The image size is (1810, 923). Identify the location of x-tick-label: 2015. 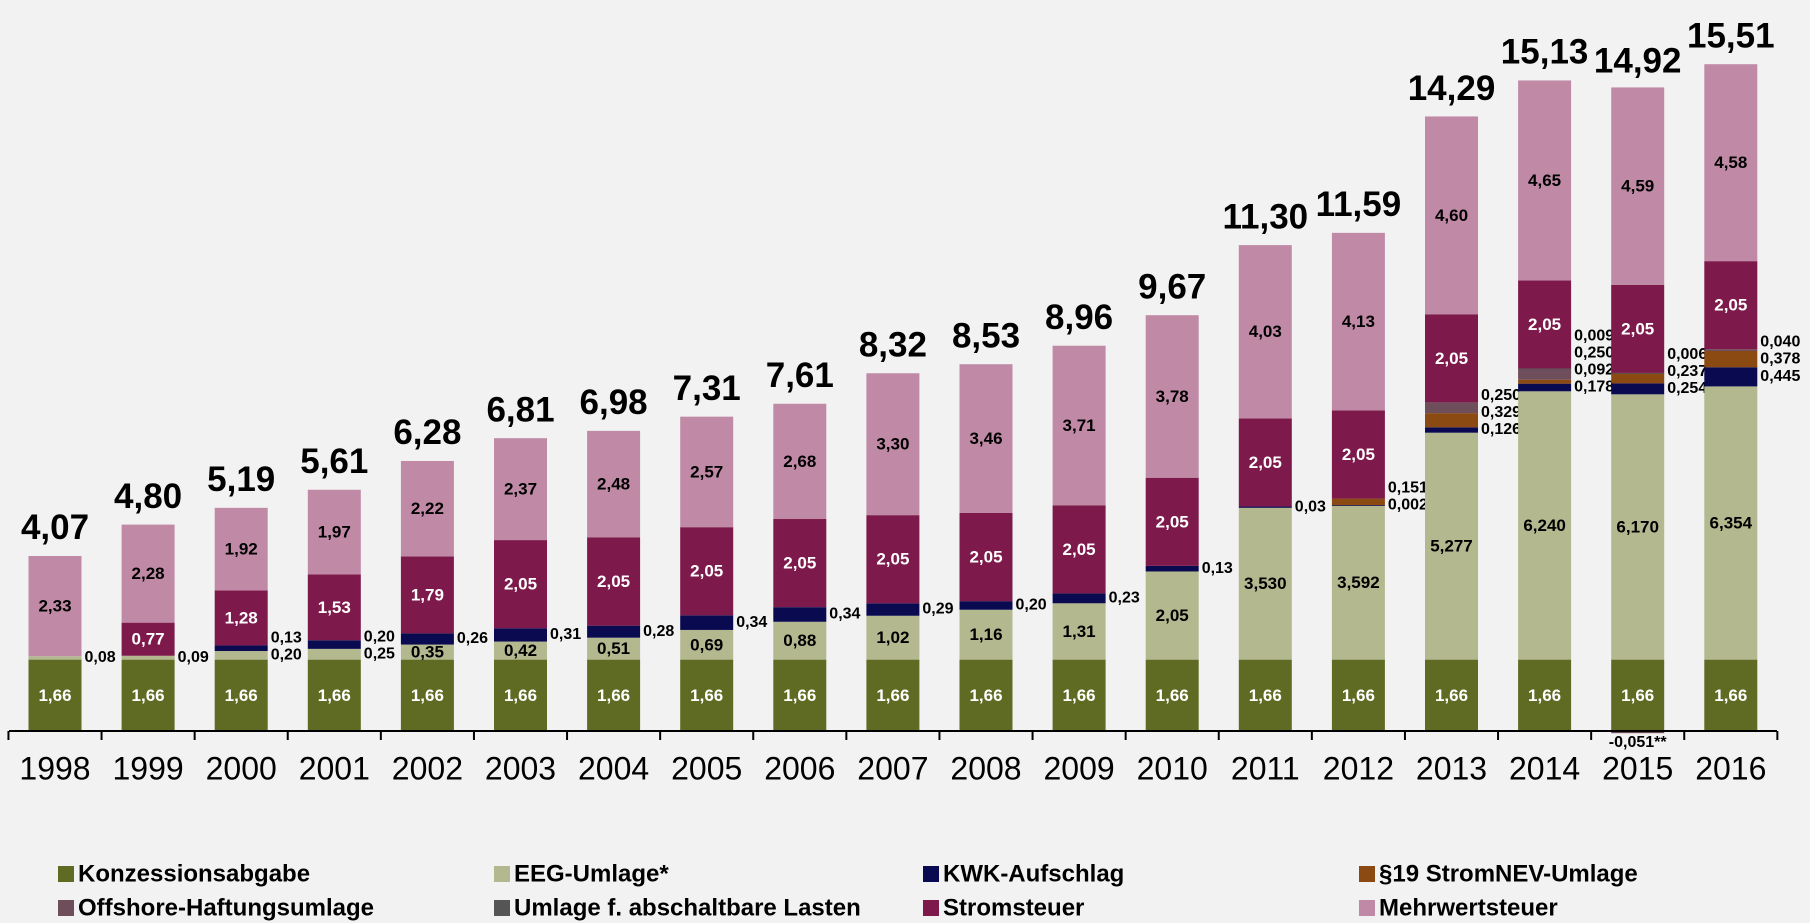
(1637, 768).